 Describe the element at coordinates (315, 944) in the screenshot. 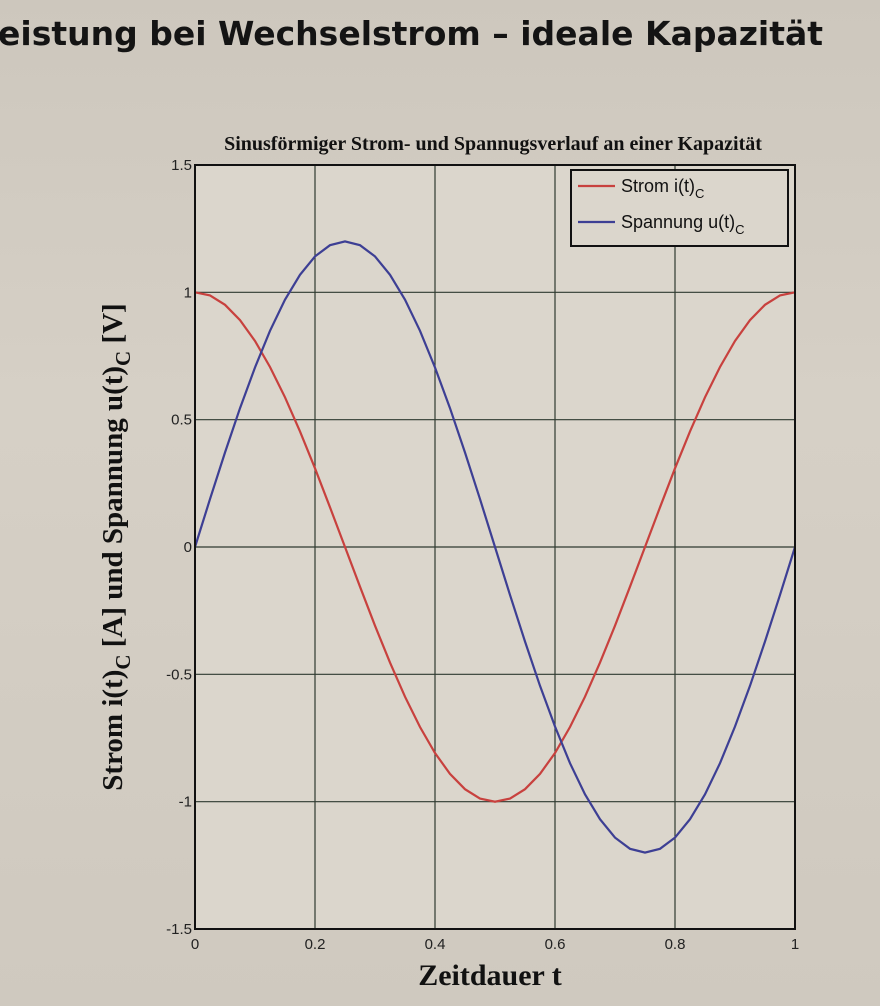

I see `x-tick-label: 0.2` at that location.